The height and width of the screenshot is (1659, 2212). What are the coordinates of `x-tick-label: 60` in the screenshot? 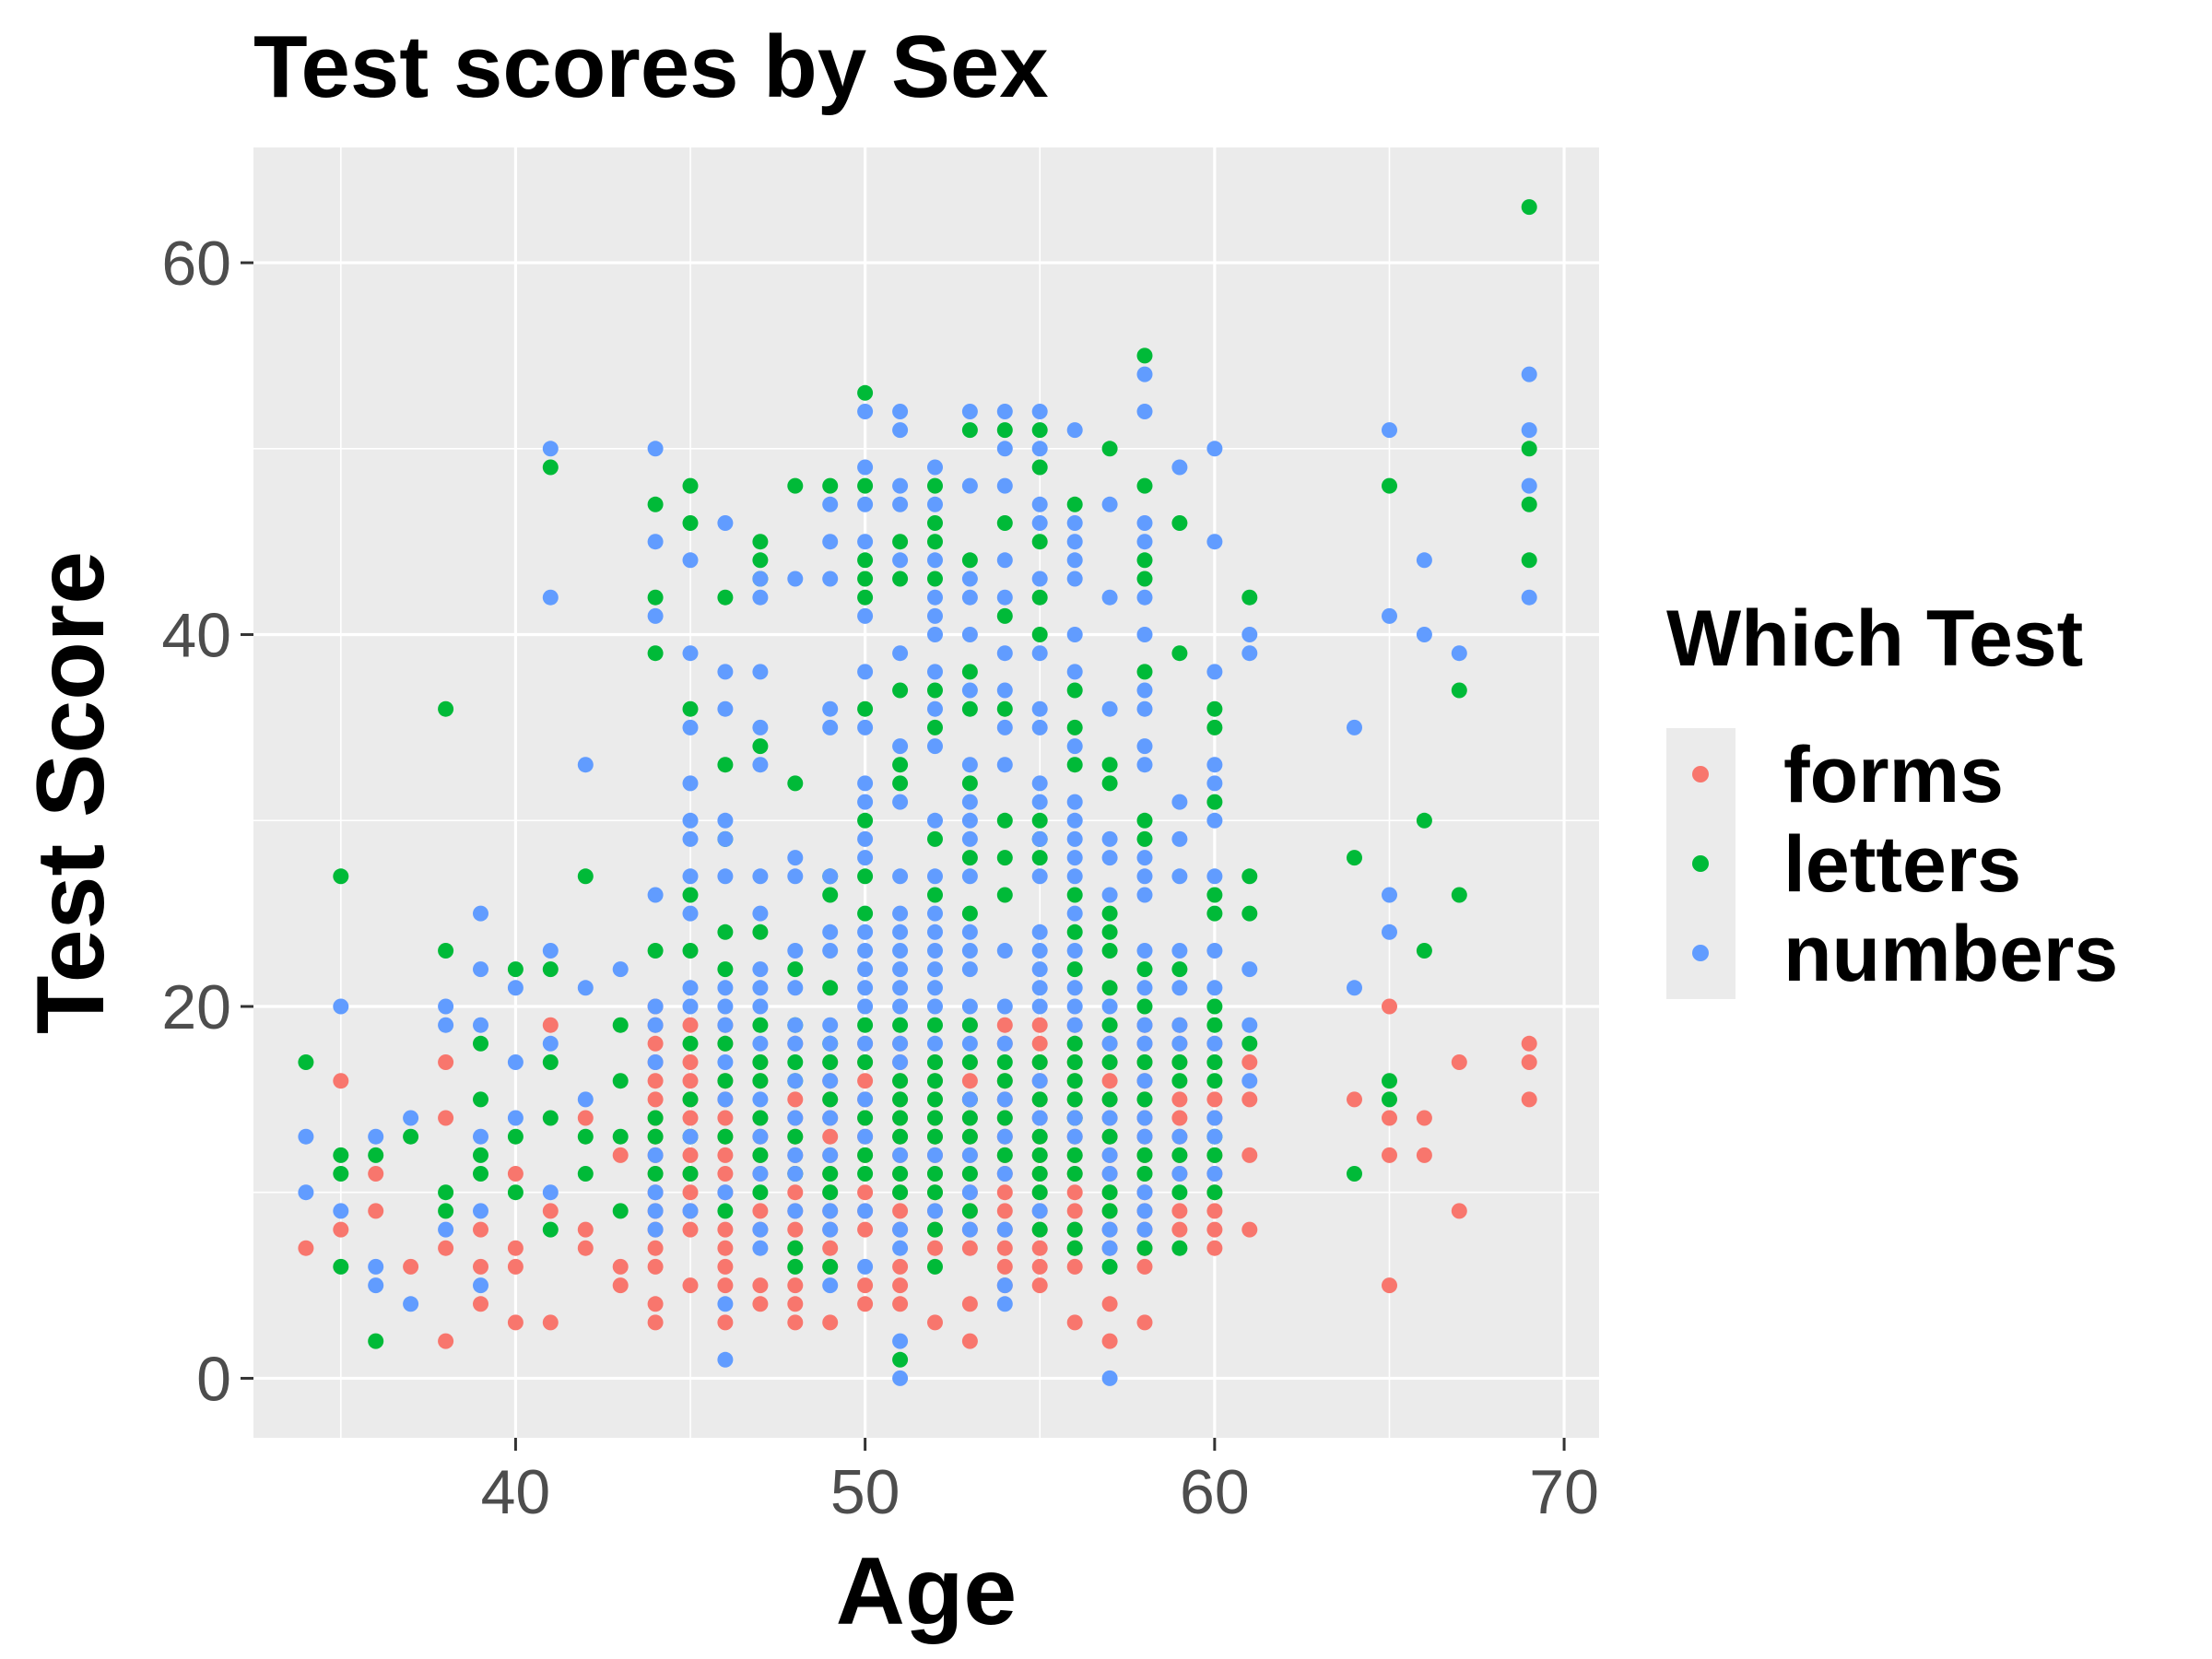 It's located at (1215, 1492).